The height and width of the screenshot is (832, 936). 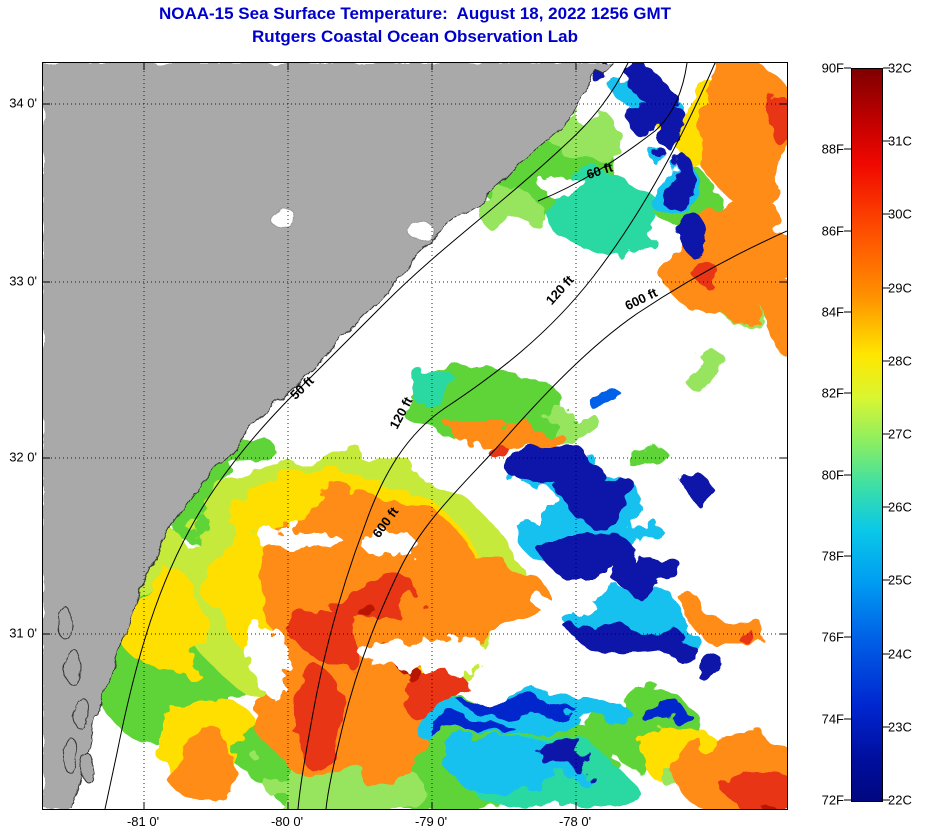 What do you see at coordinates (832, 231) in the screenshot?
I see `colorbar-label: 86F` at bounding box center [832, 231].